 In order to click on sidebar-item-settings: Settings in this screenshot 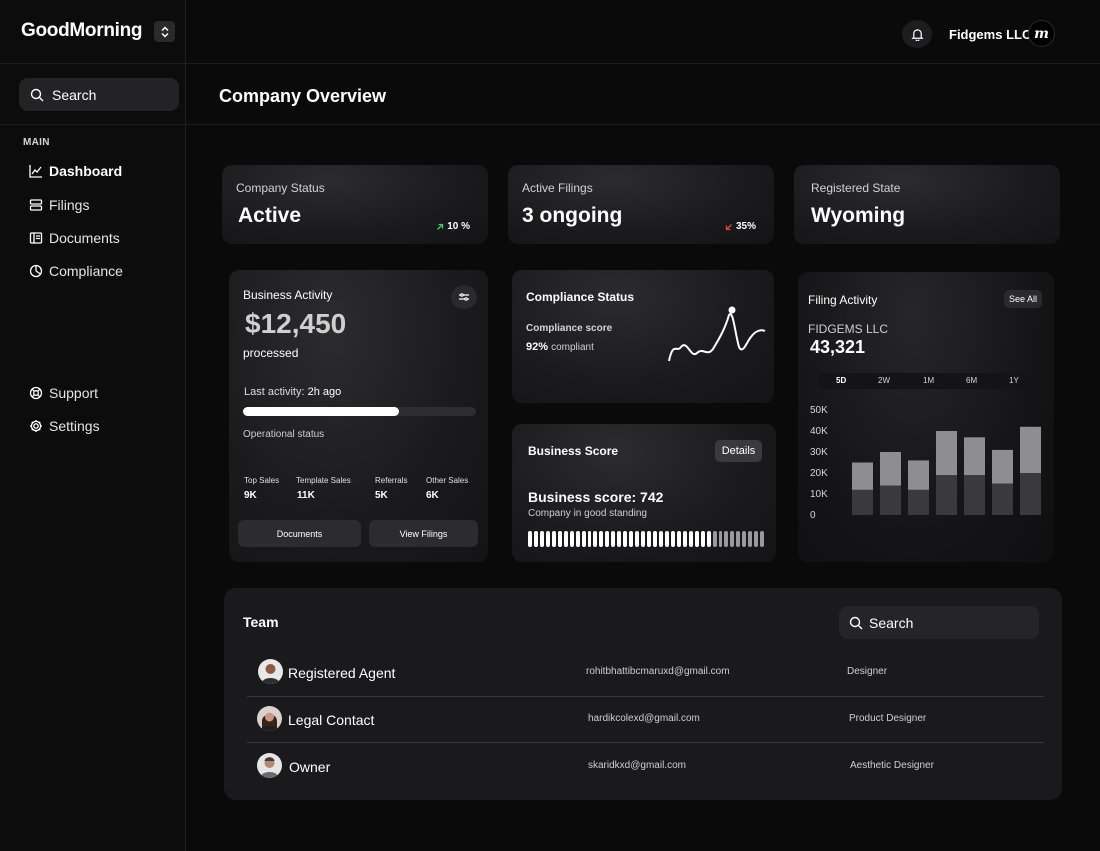, I will do `click(64, 426)`.